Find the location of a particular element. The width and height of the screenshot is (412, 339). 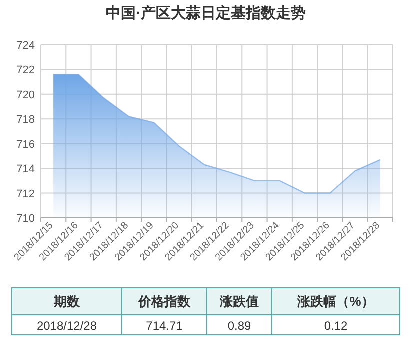

y-tick-label: 724 is located at coordinates (25, 46).